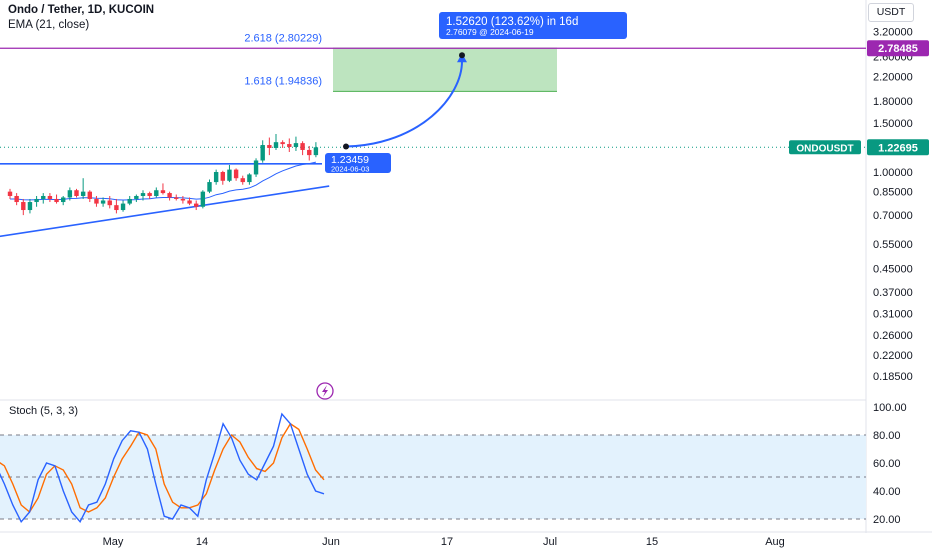  What do you see at coordinates (283, 81) in the screenshot?
I see `fib-1618-label: 1.618 (1.94836)` at bounding box center [283, 81].